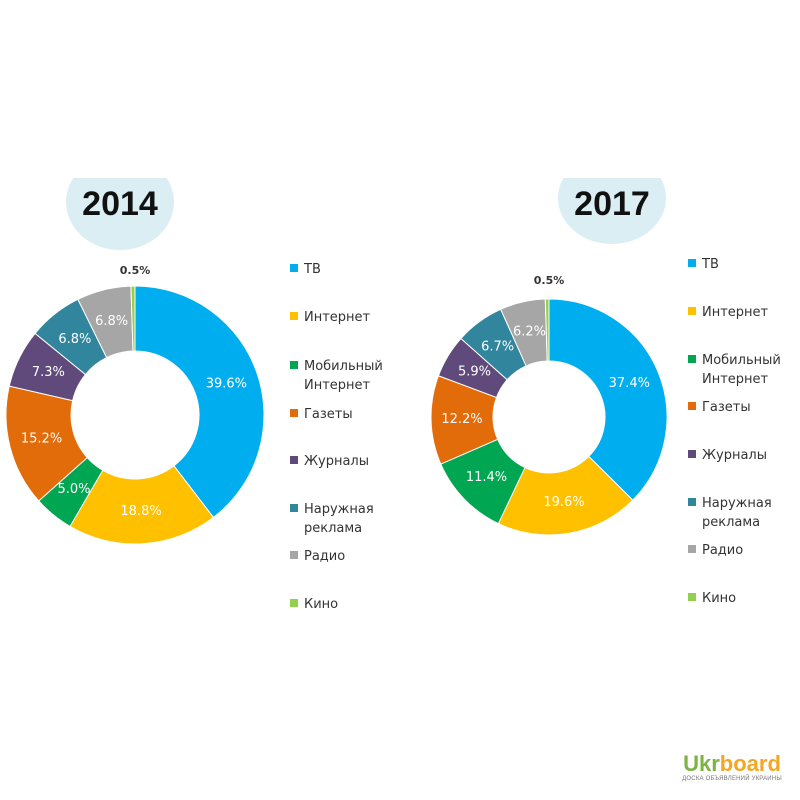 The height and width of the screenshot is (800, 800). I want to click on slice-label-internet: 19.6%, so click(563, 502).